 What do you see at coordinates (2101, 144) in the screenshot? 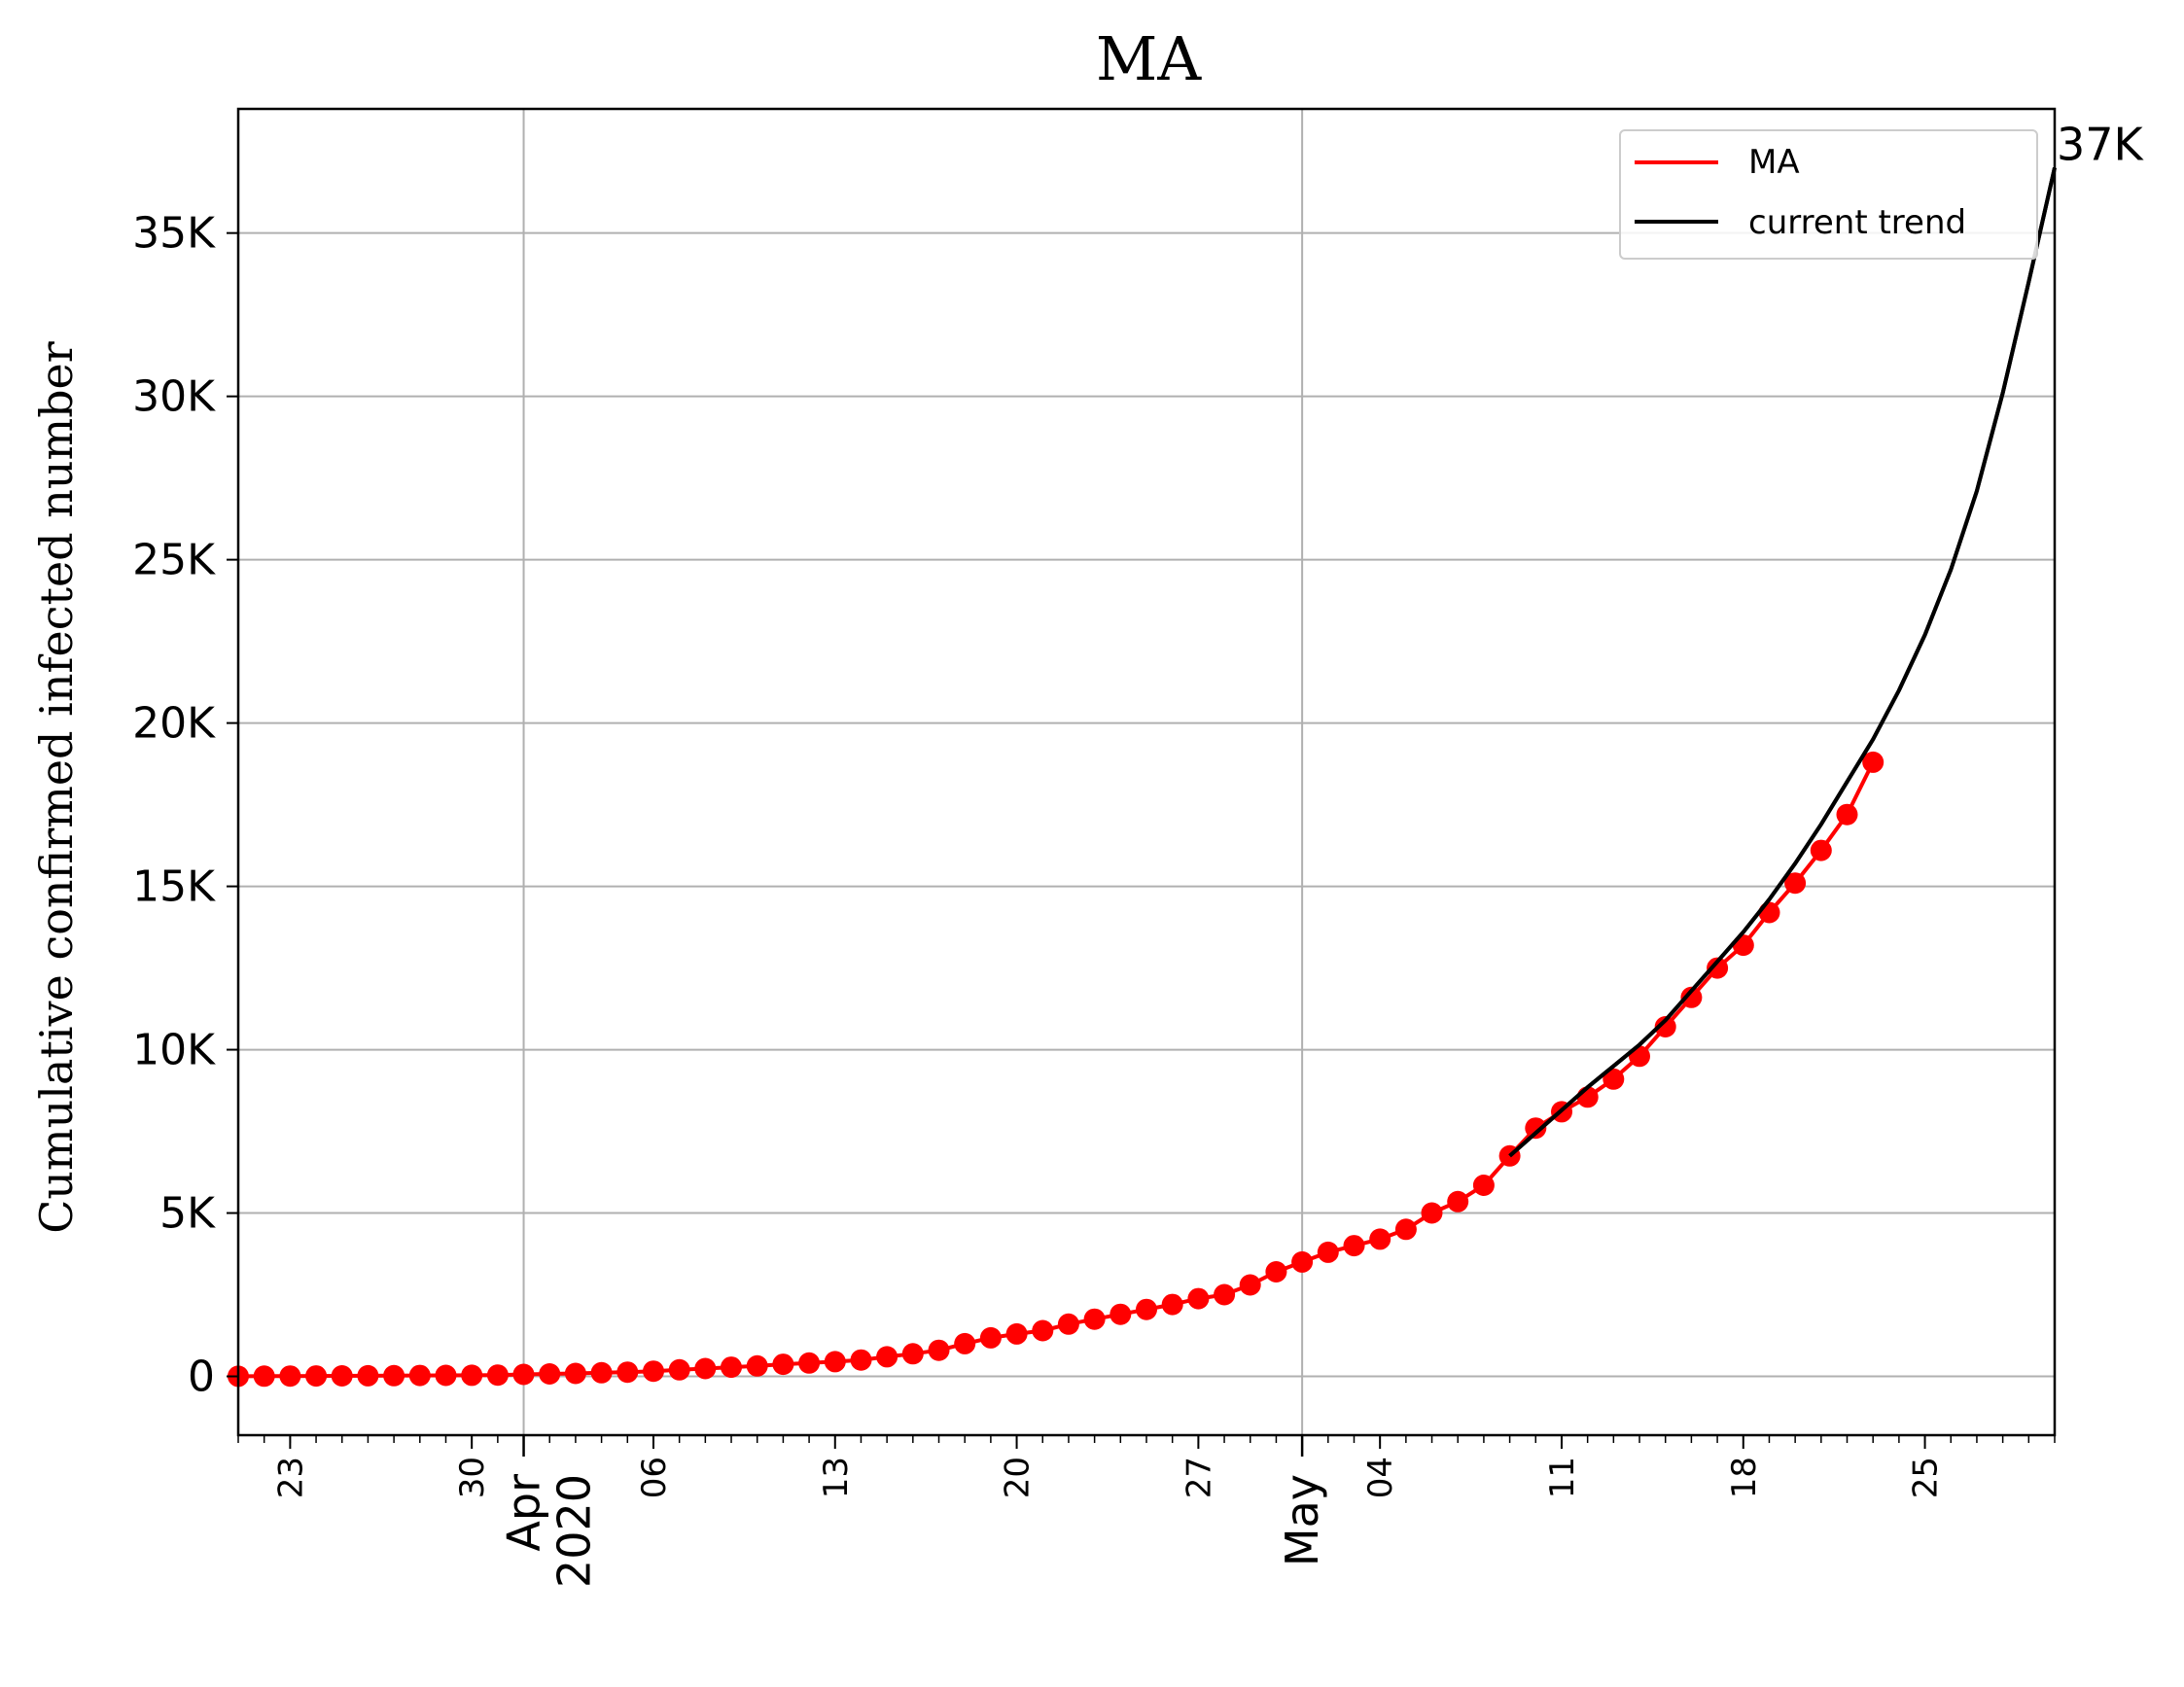
I see `end-value-annotation: 37K` at bounding box center [2101, 144].